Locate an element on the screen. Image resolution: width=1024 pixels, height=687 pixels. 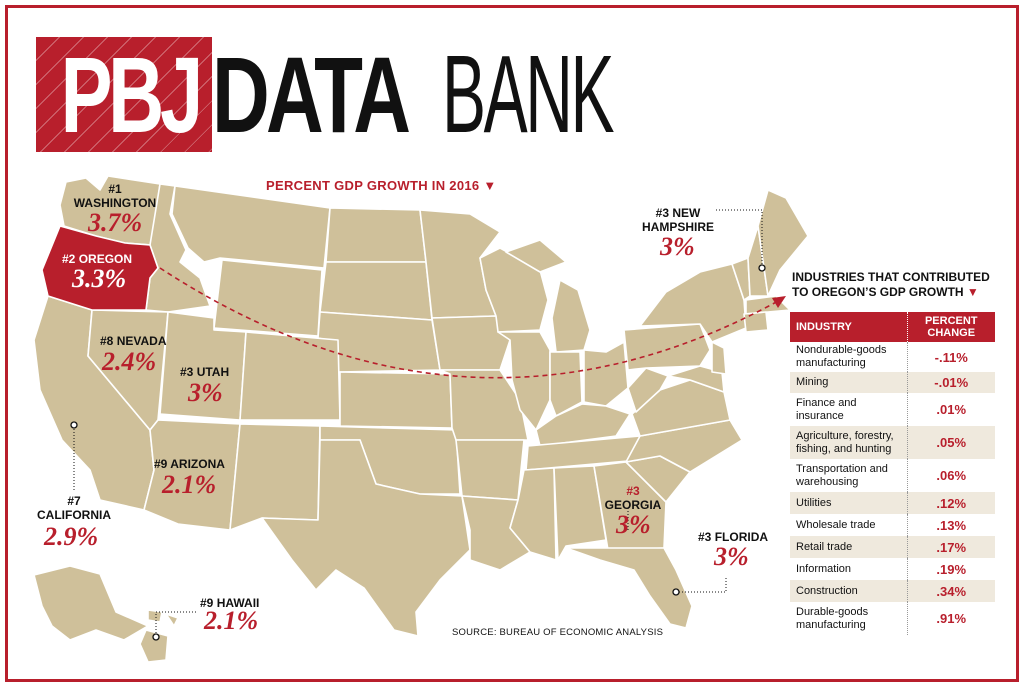
marker-california is located at coordinates (74, 425).